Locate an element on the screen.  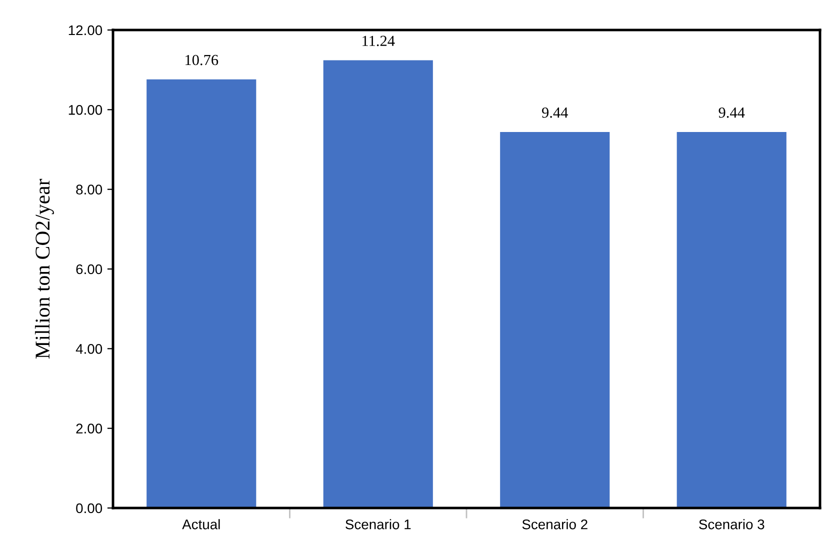
y-tick-label: 0.00 is located at coordinates (89, 508).